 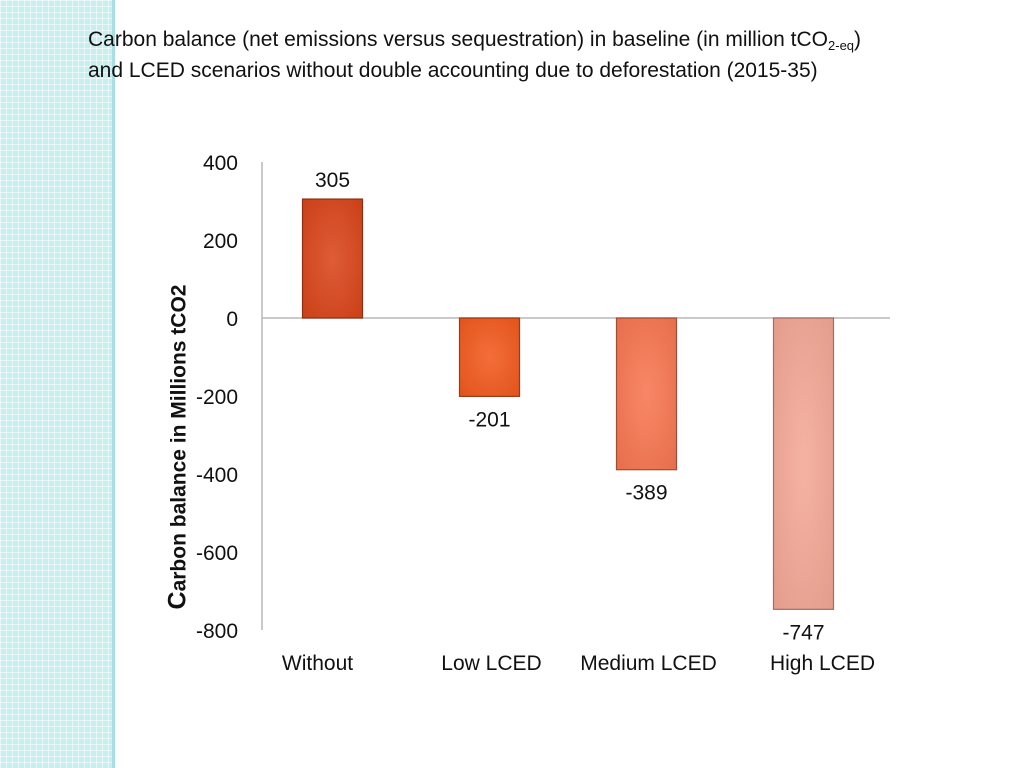 What do you see at coordinates (332, 258) in the screenshot?
I see `bar-without` at bounding box center [332, 258].